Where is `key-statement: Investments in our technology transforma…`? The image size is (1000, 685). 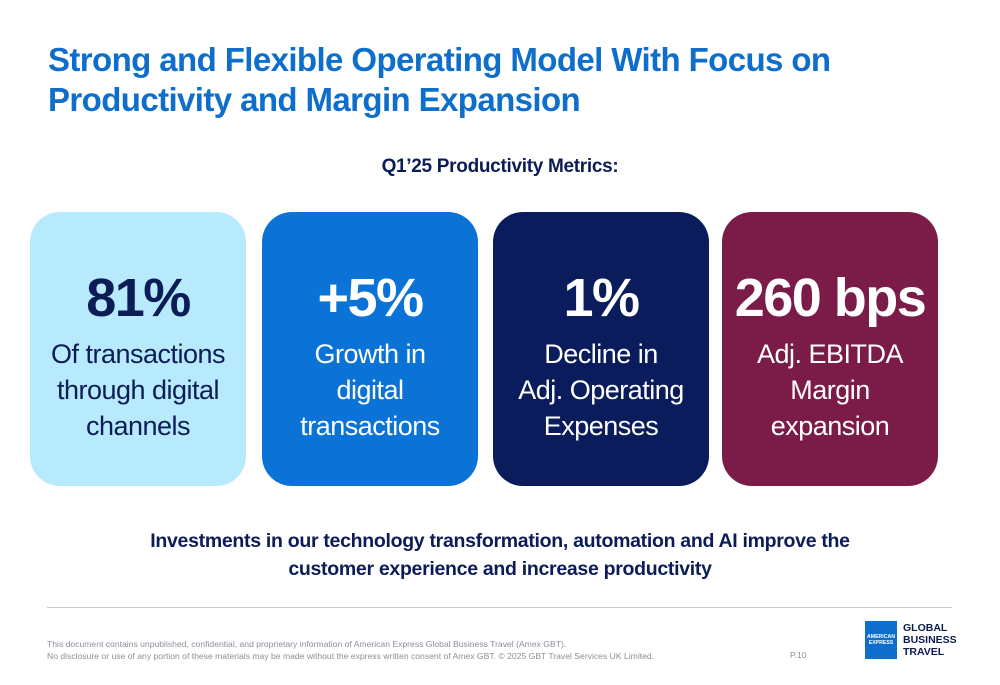
key-statement: Investments in our technology transforma… is located at coordinates (500, 555).